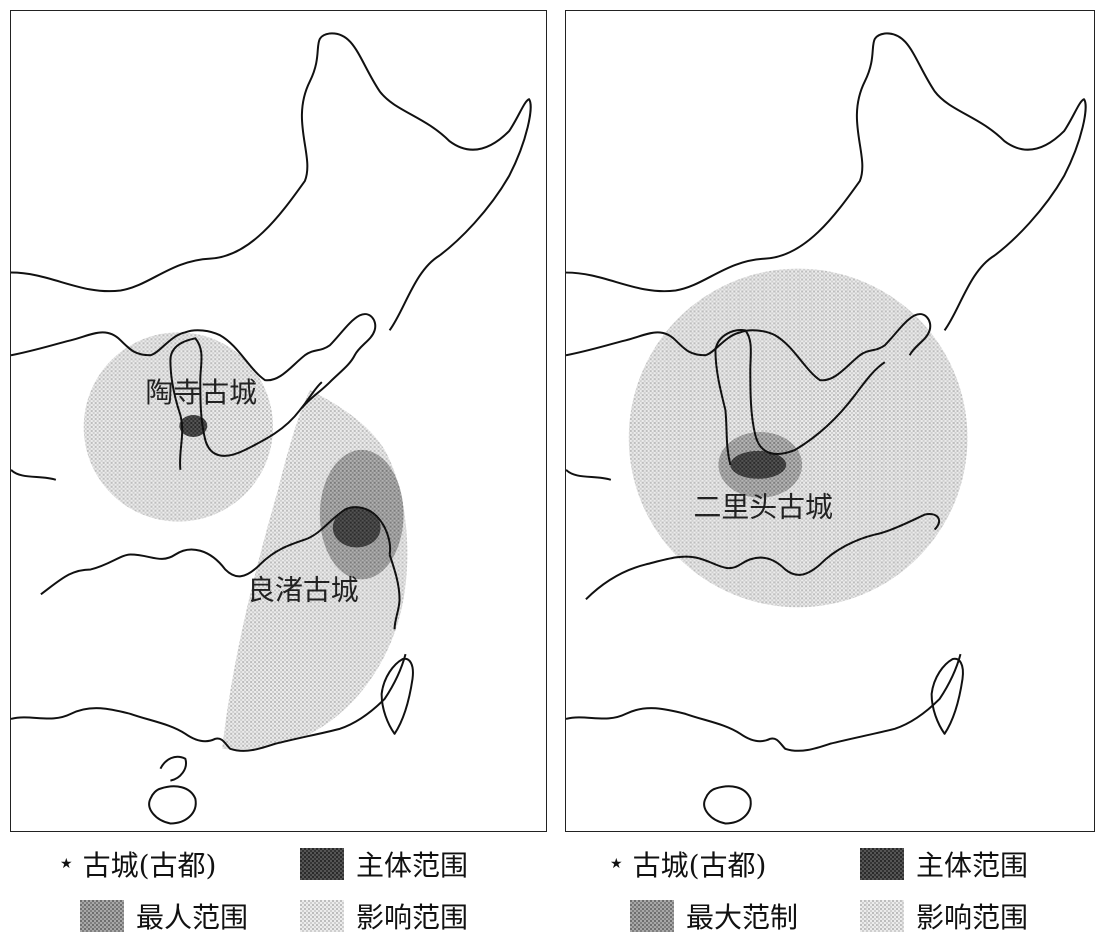 Image resolution: width=1103 pixels, height=945 pixels. What do you see at coordinates (763, 507) in the screenshot?
I see `city-label-erlitou: 二里头古城` at bounding box center [763, 507].